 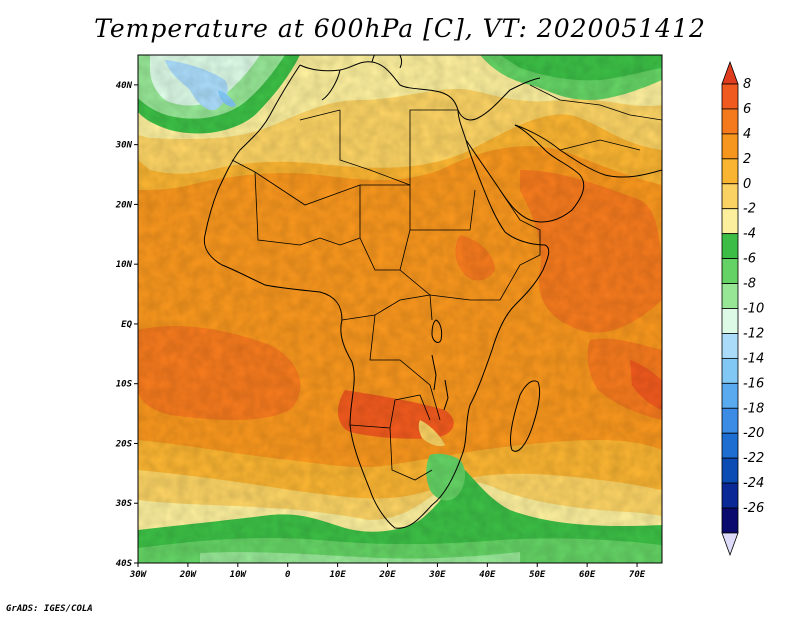 I want to click on grads-credit: GrADS: IGES/COLA, so click(x=49, y=609).